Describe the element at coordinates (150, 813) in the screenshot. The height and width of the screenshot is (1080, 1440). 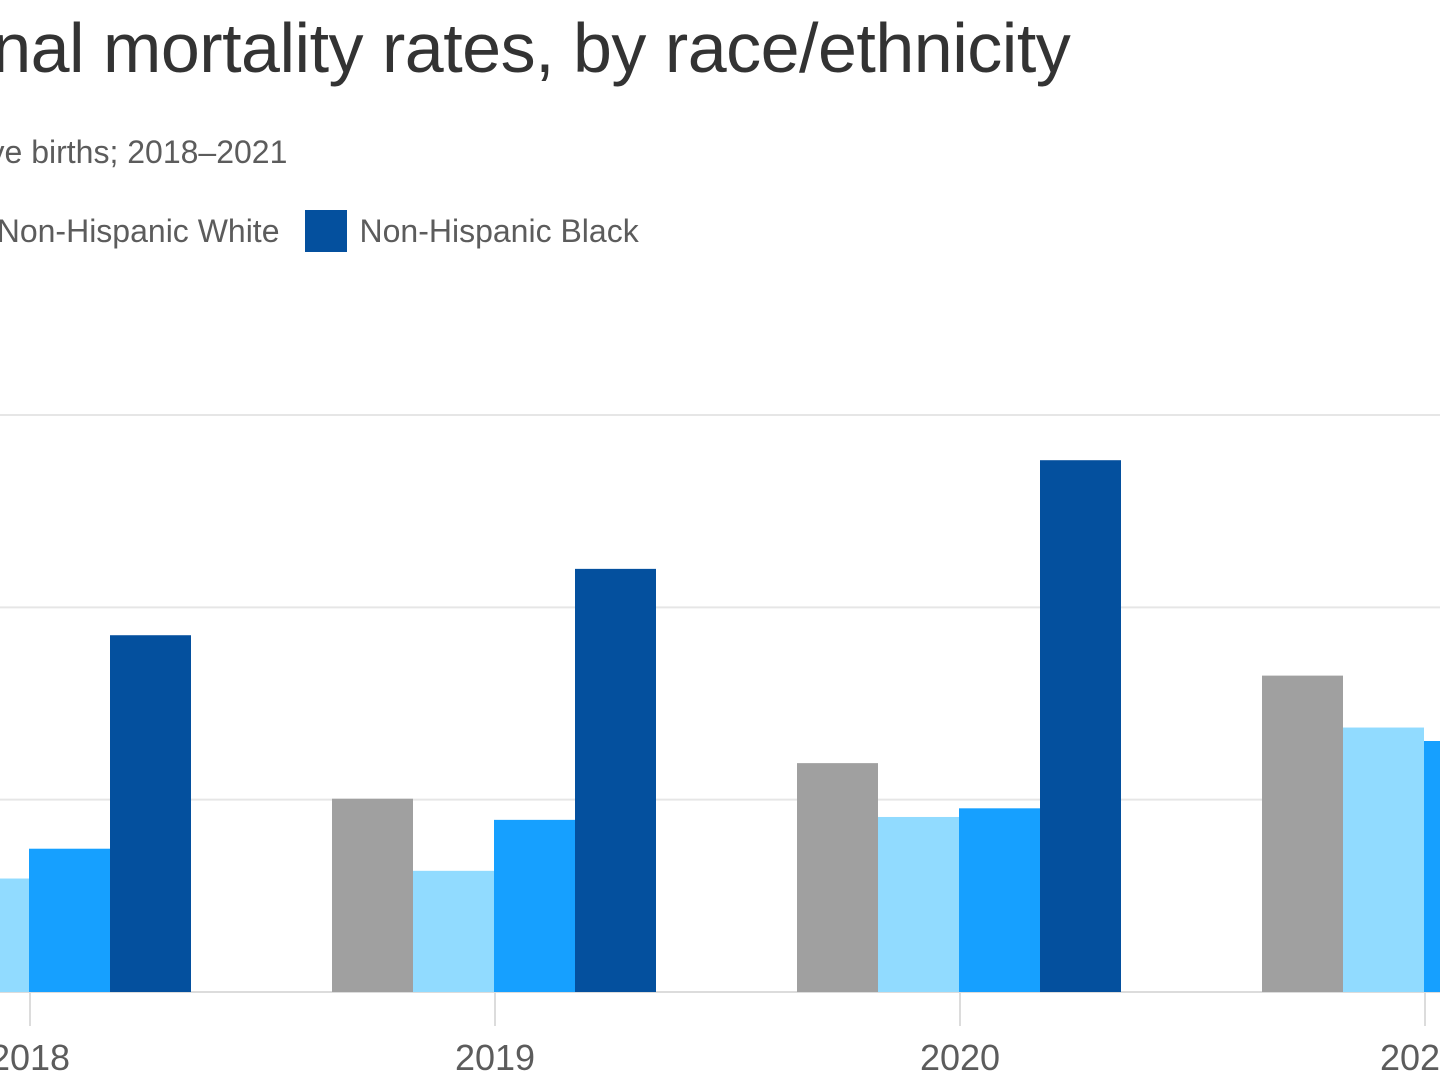
I see `bar-non-hispanic-black-2018` at that location.